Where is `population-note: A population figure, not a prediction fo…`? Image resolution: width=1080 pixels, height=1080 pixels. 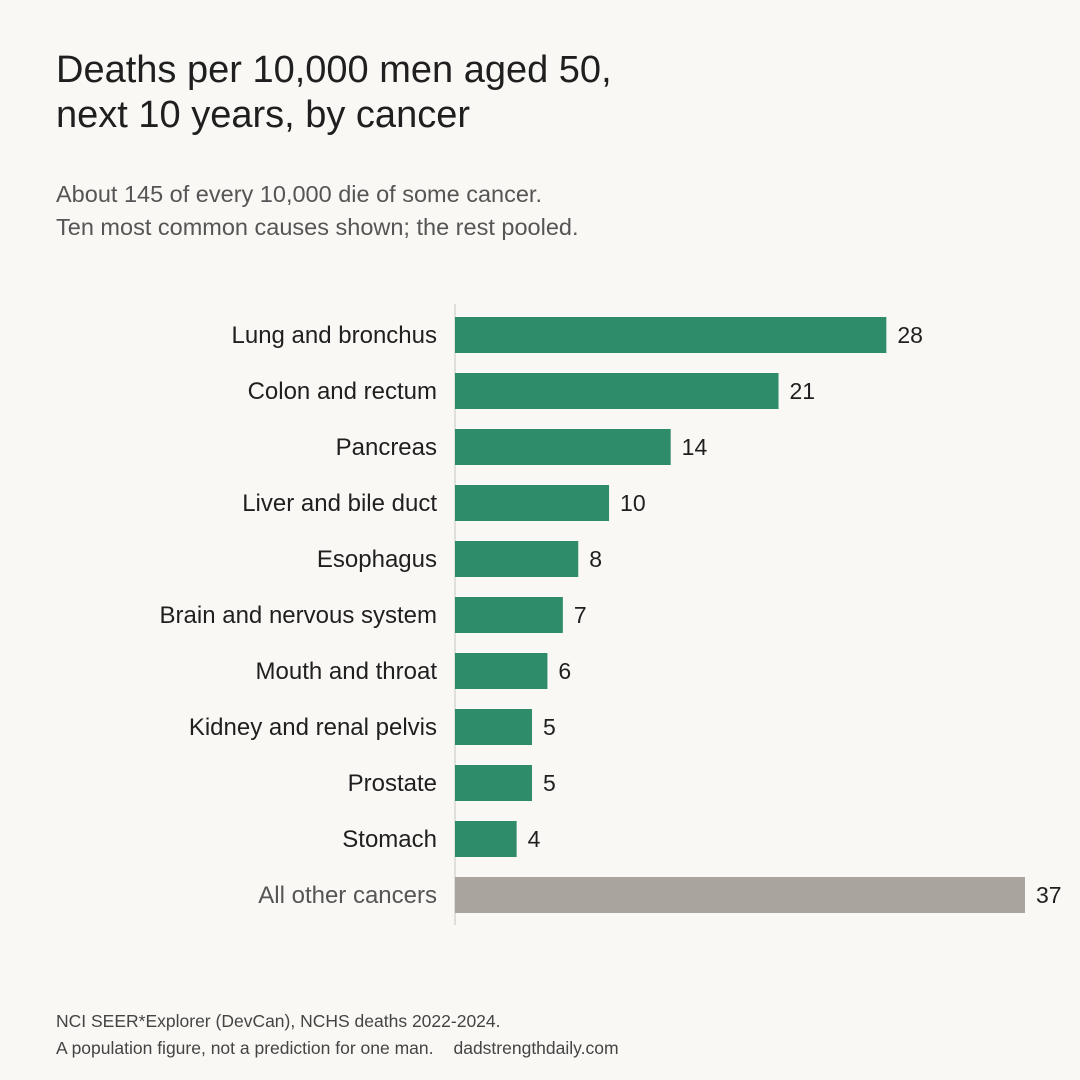
population-note: A population figure, not a prediction fo… is located at coordinates (245, 1048).